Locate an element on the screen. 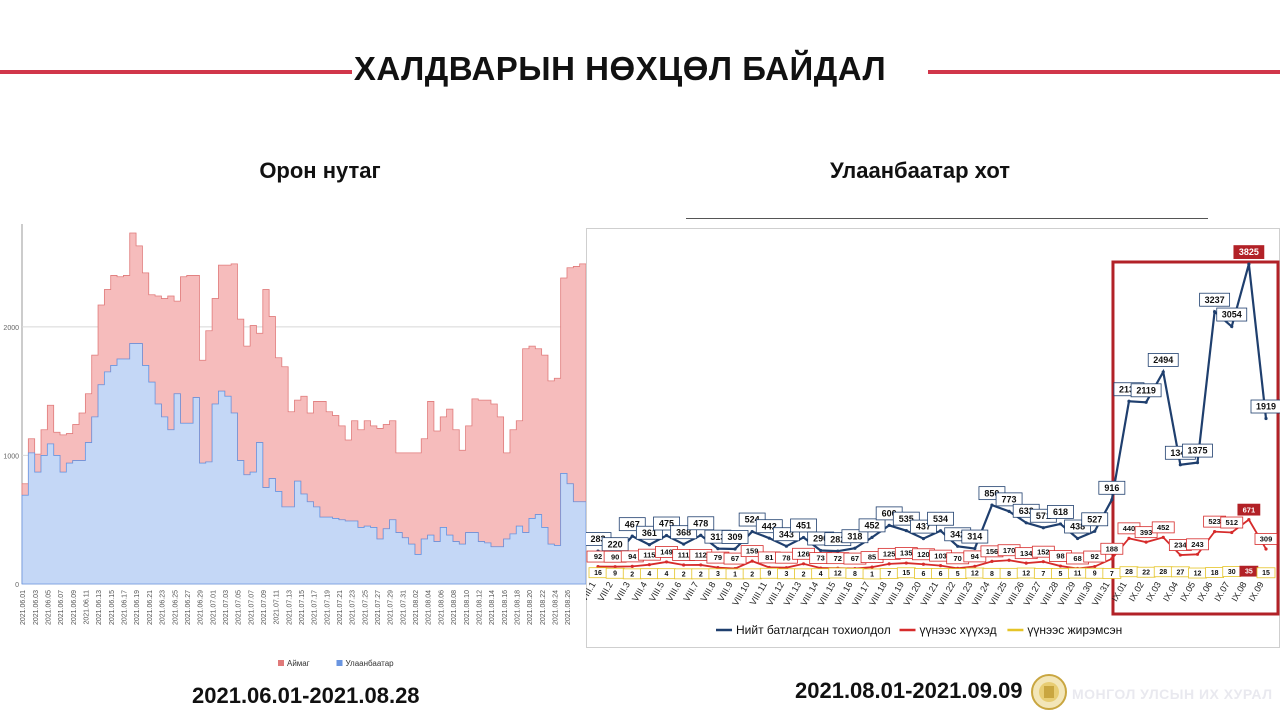 This screenshot has width=1280, height=720. data-label: 2 is located at coordinates (632, 574).